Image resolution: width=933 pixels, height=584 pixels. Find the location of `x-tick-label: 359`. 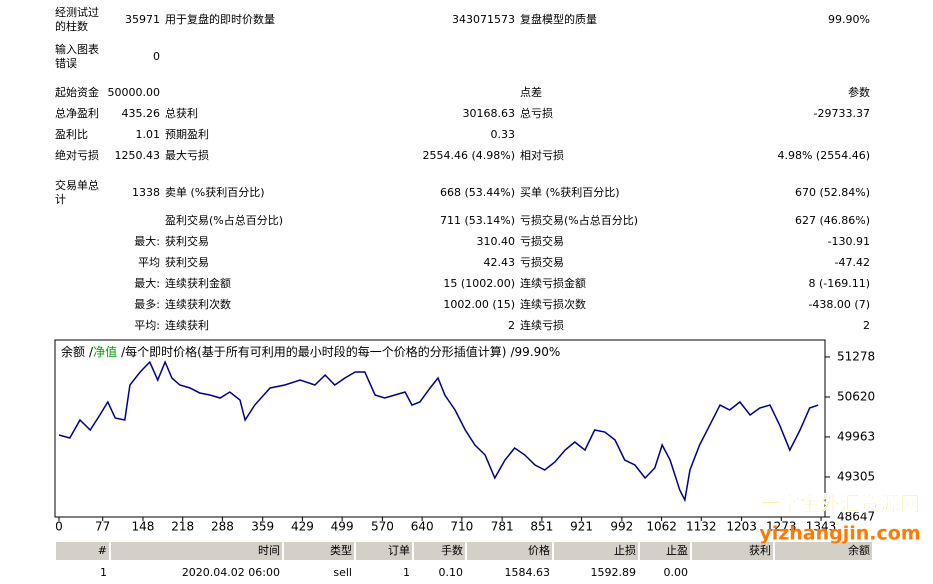

x-tick-label: 359 is located at coordinates (262, 527).